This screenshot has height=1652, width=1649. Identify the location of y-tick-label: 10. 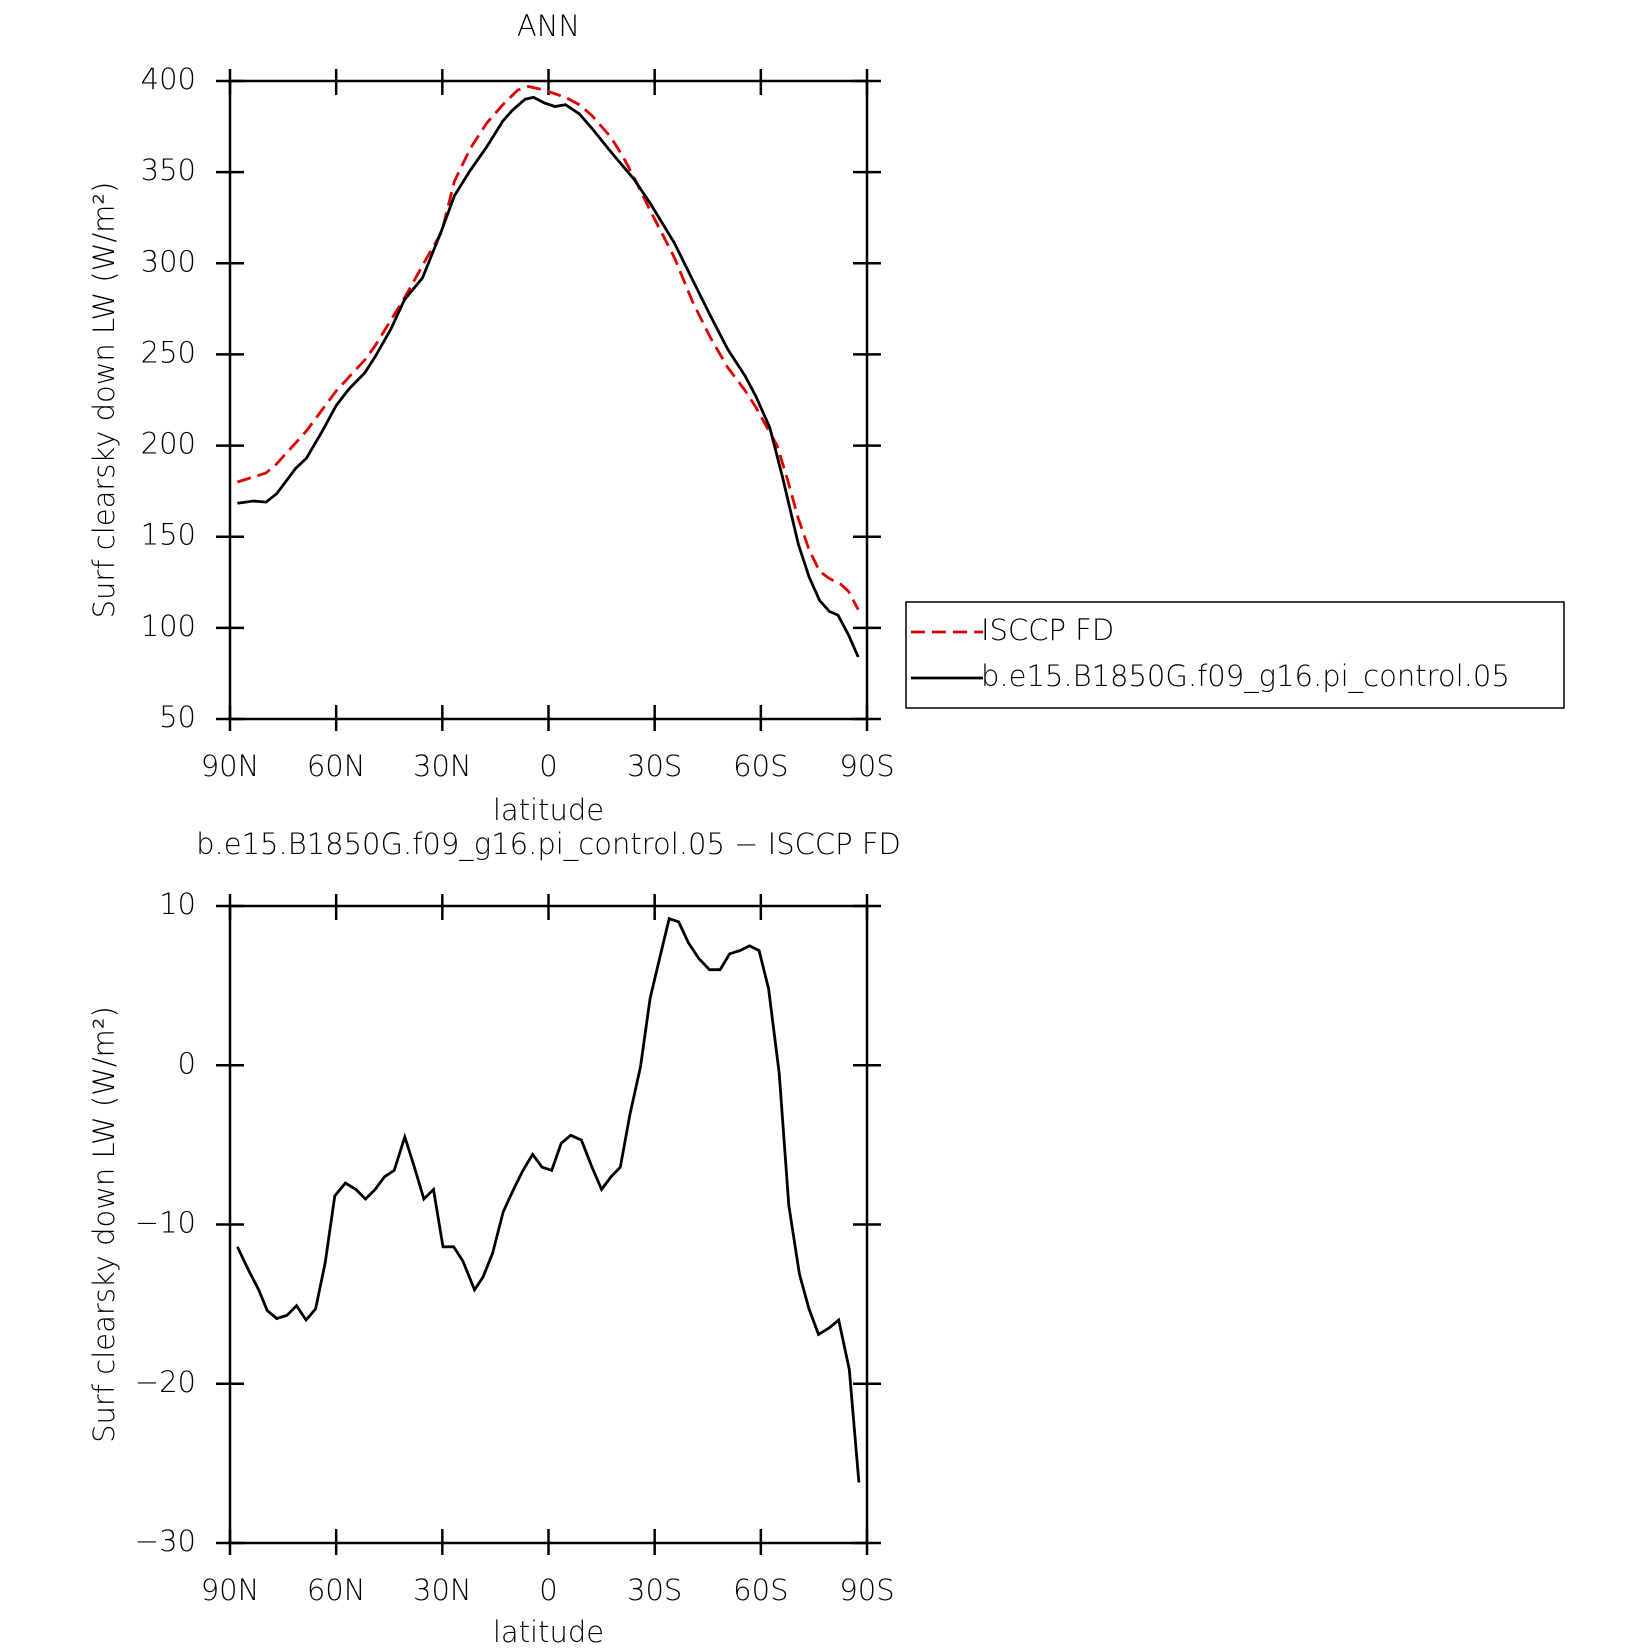
(177, 904).